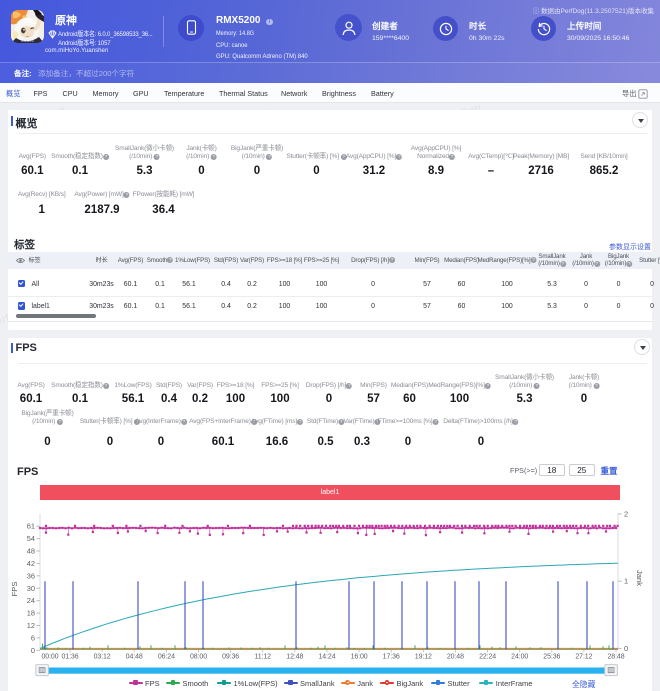  I want to click on svg-text: 12, so click(31, 625).